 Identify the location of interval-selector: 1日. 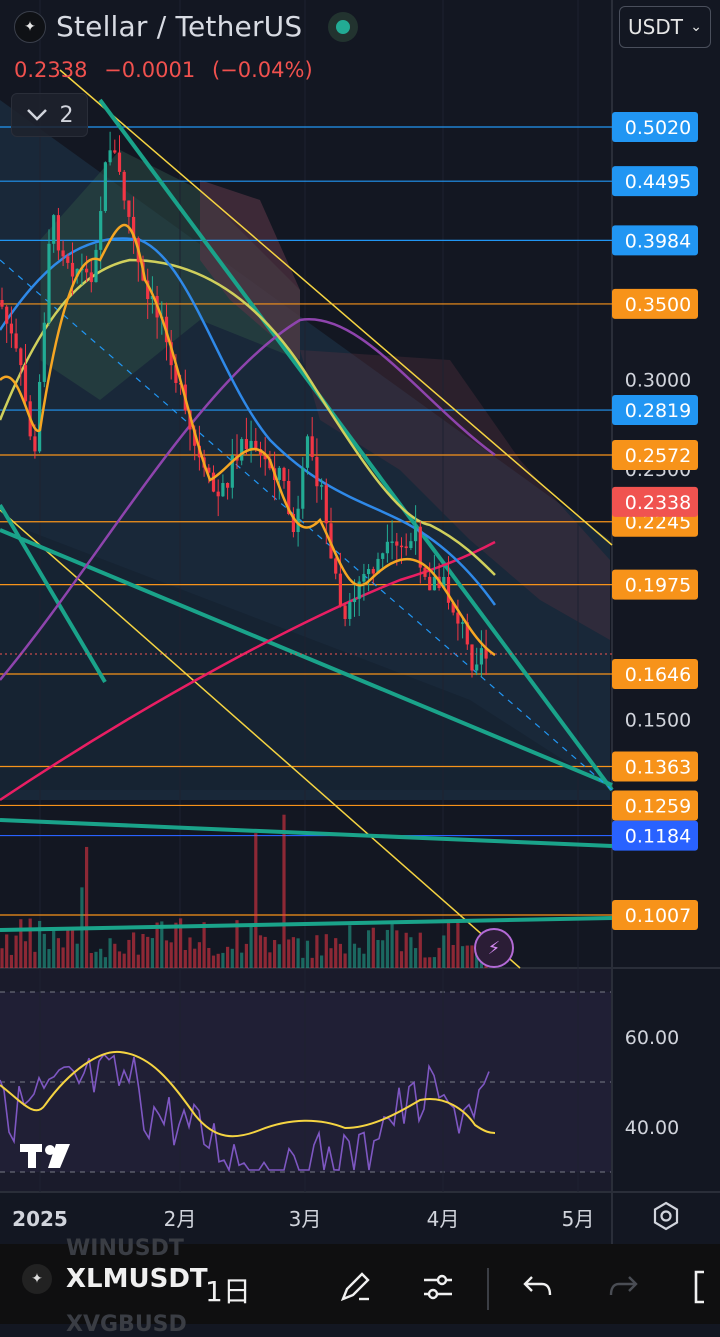
(228, 1291).